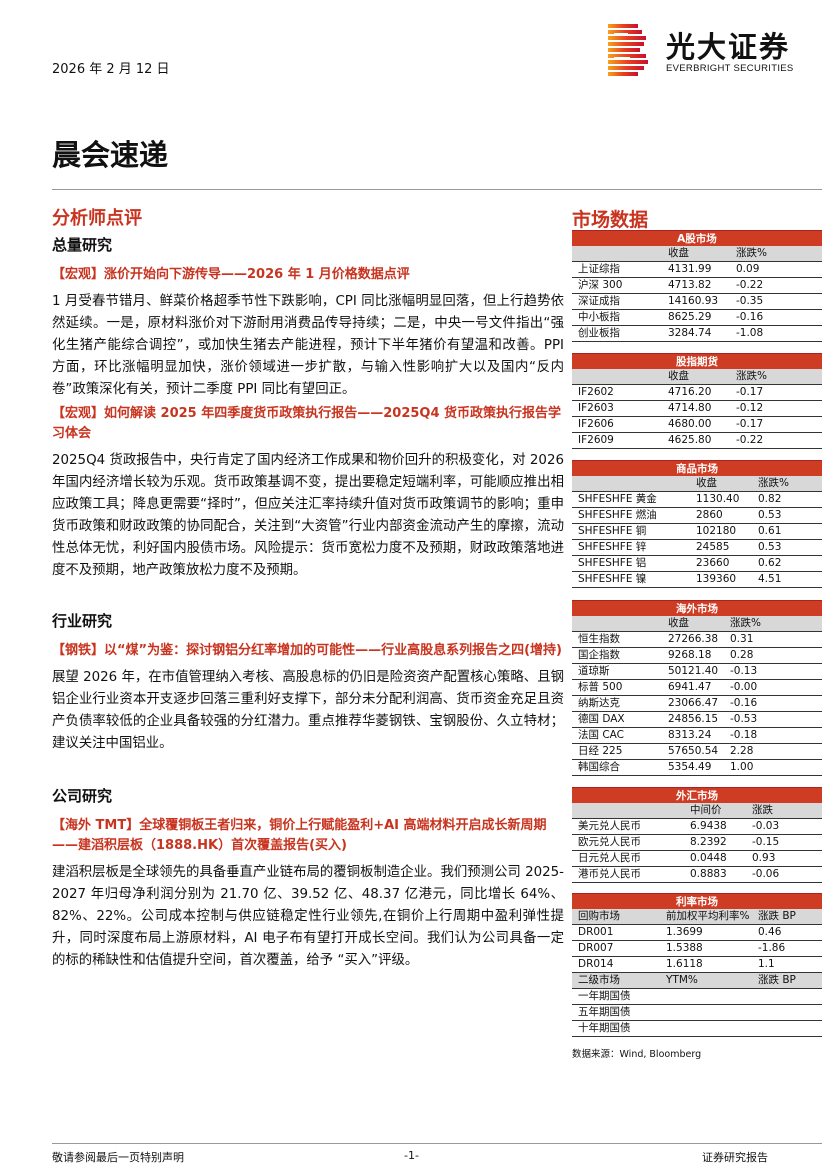 The width and height of the screenshot is (826, 1169). I want to click on market-data-title: 市场数据, so click(610, 220).